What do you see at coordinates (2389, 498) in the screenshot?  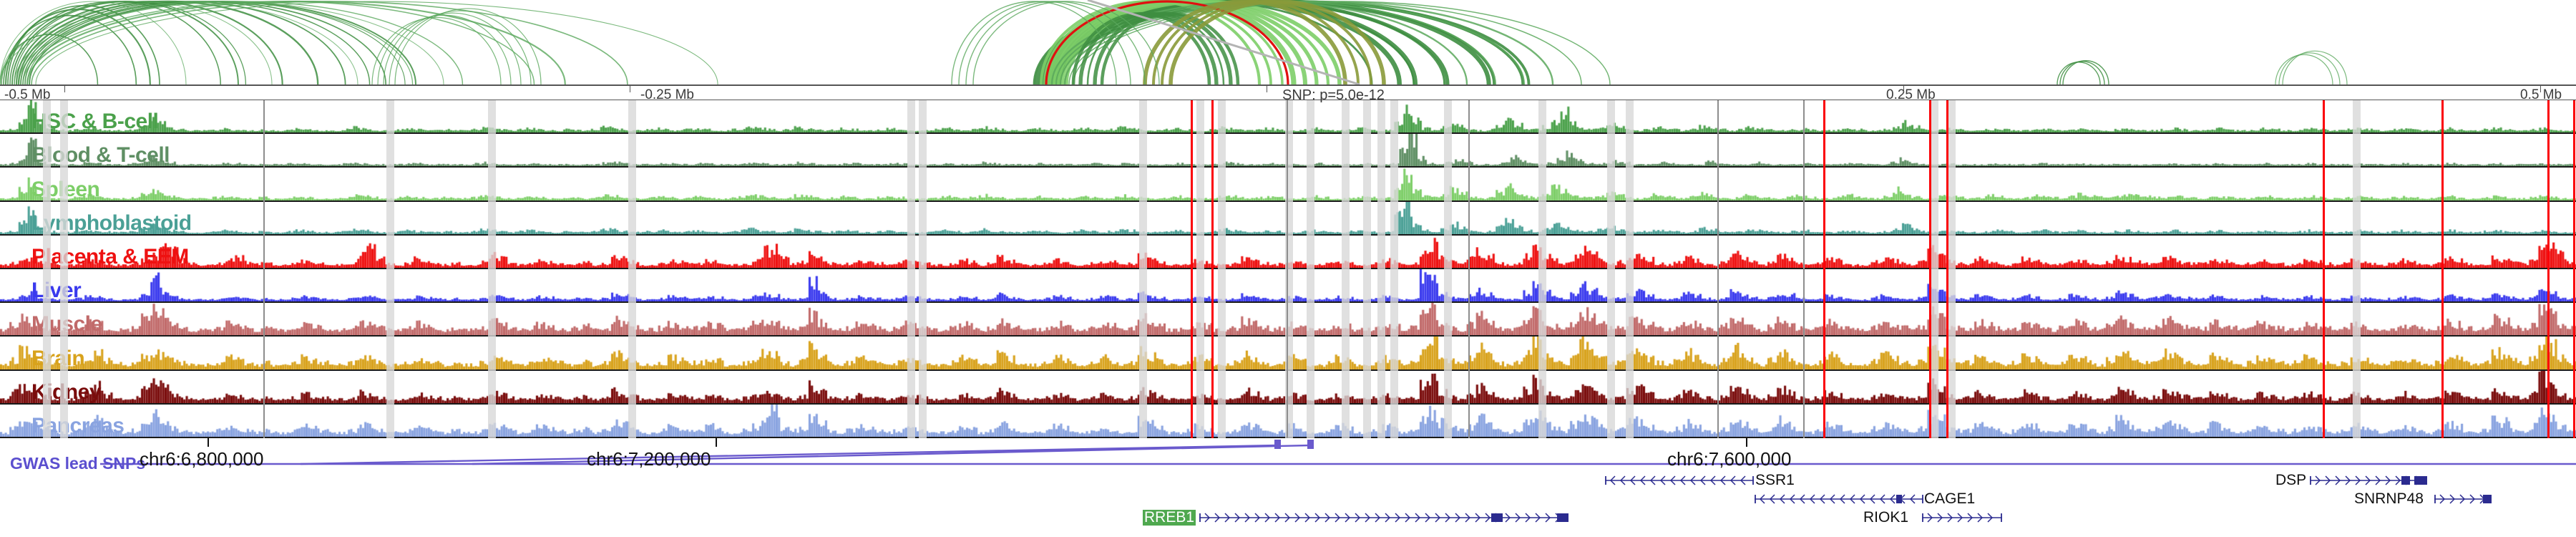 I see `gene-label: SNRNP48` at bounding box center [2389, 498].